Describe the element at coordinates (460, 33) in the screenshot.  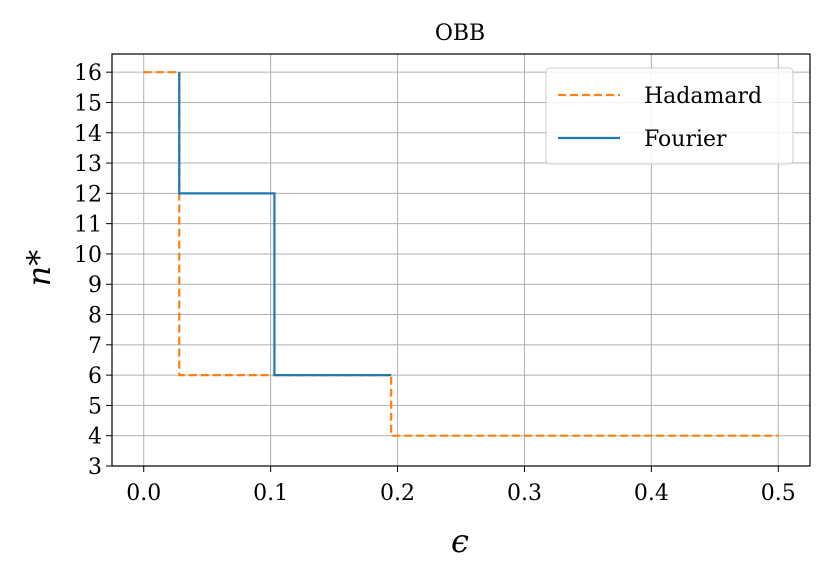
I see `chart-title: OBB` at that location.